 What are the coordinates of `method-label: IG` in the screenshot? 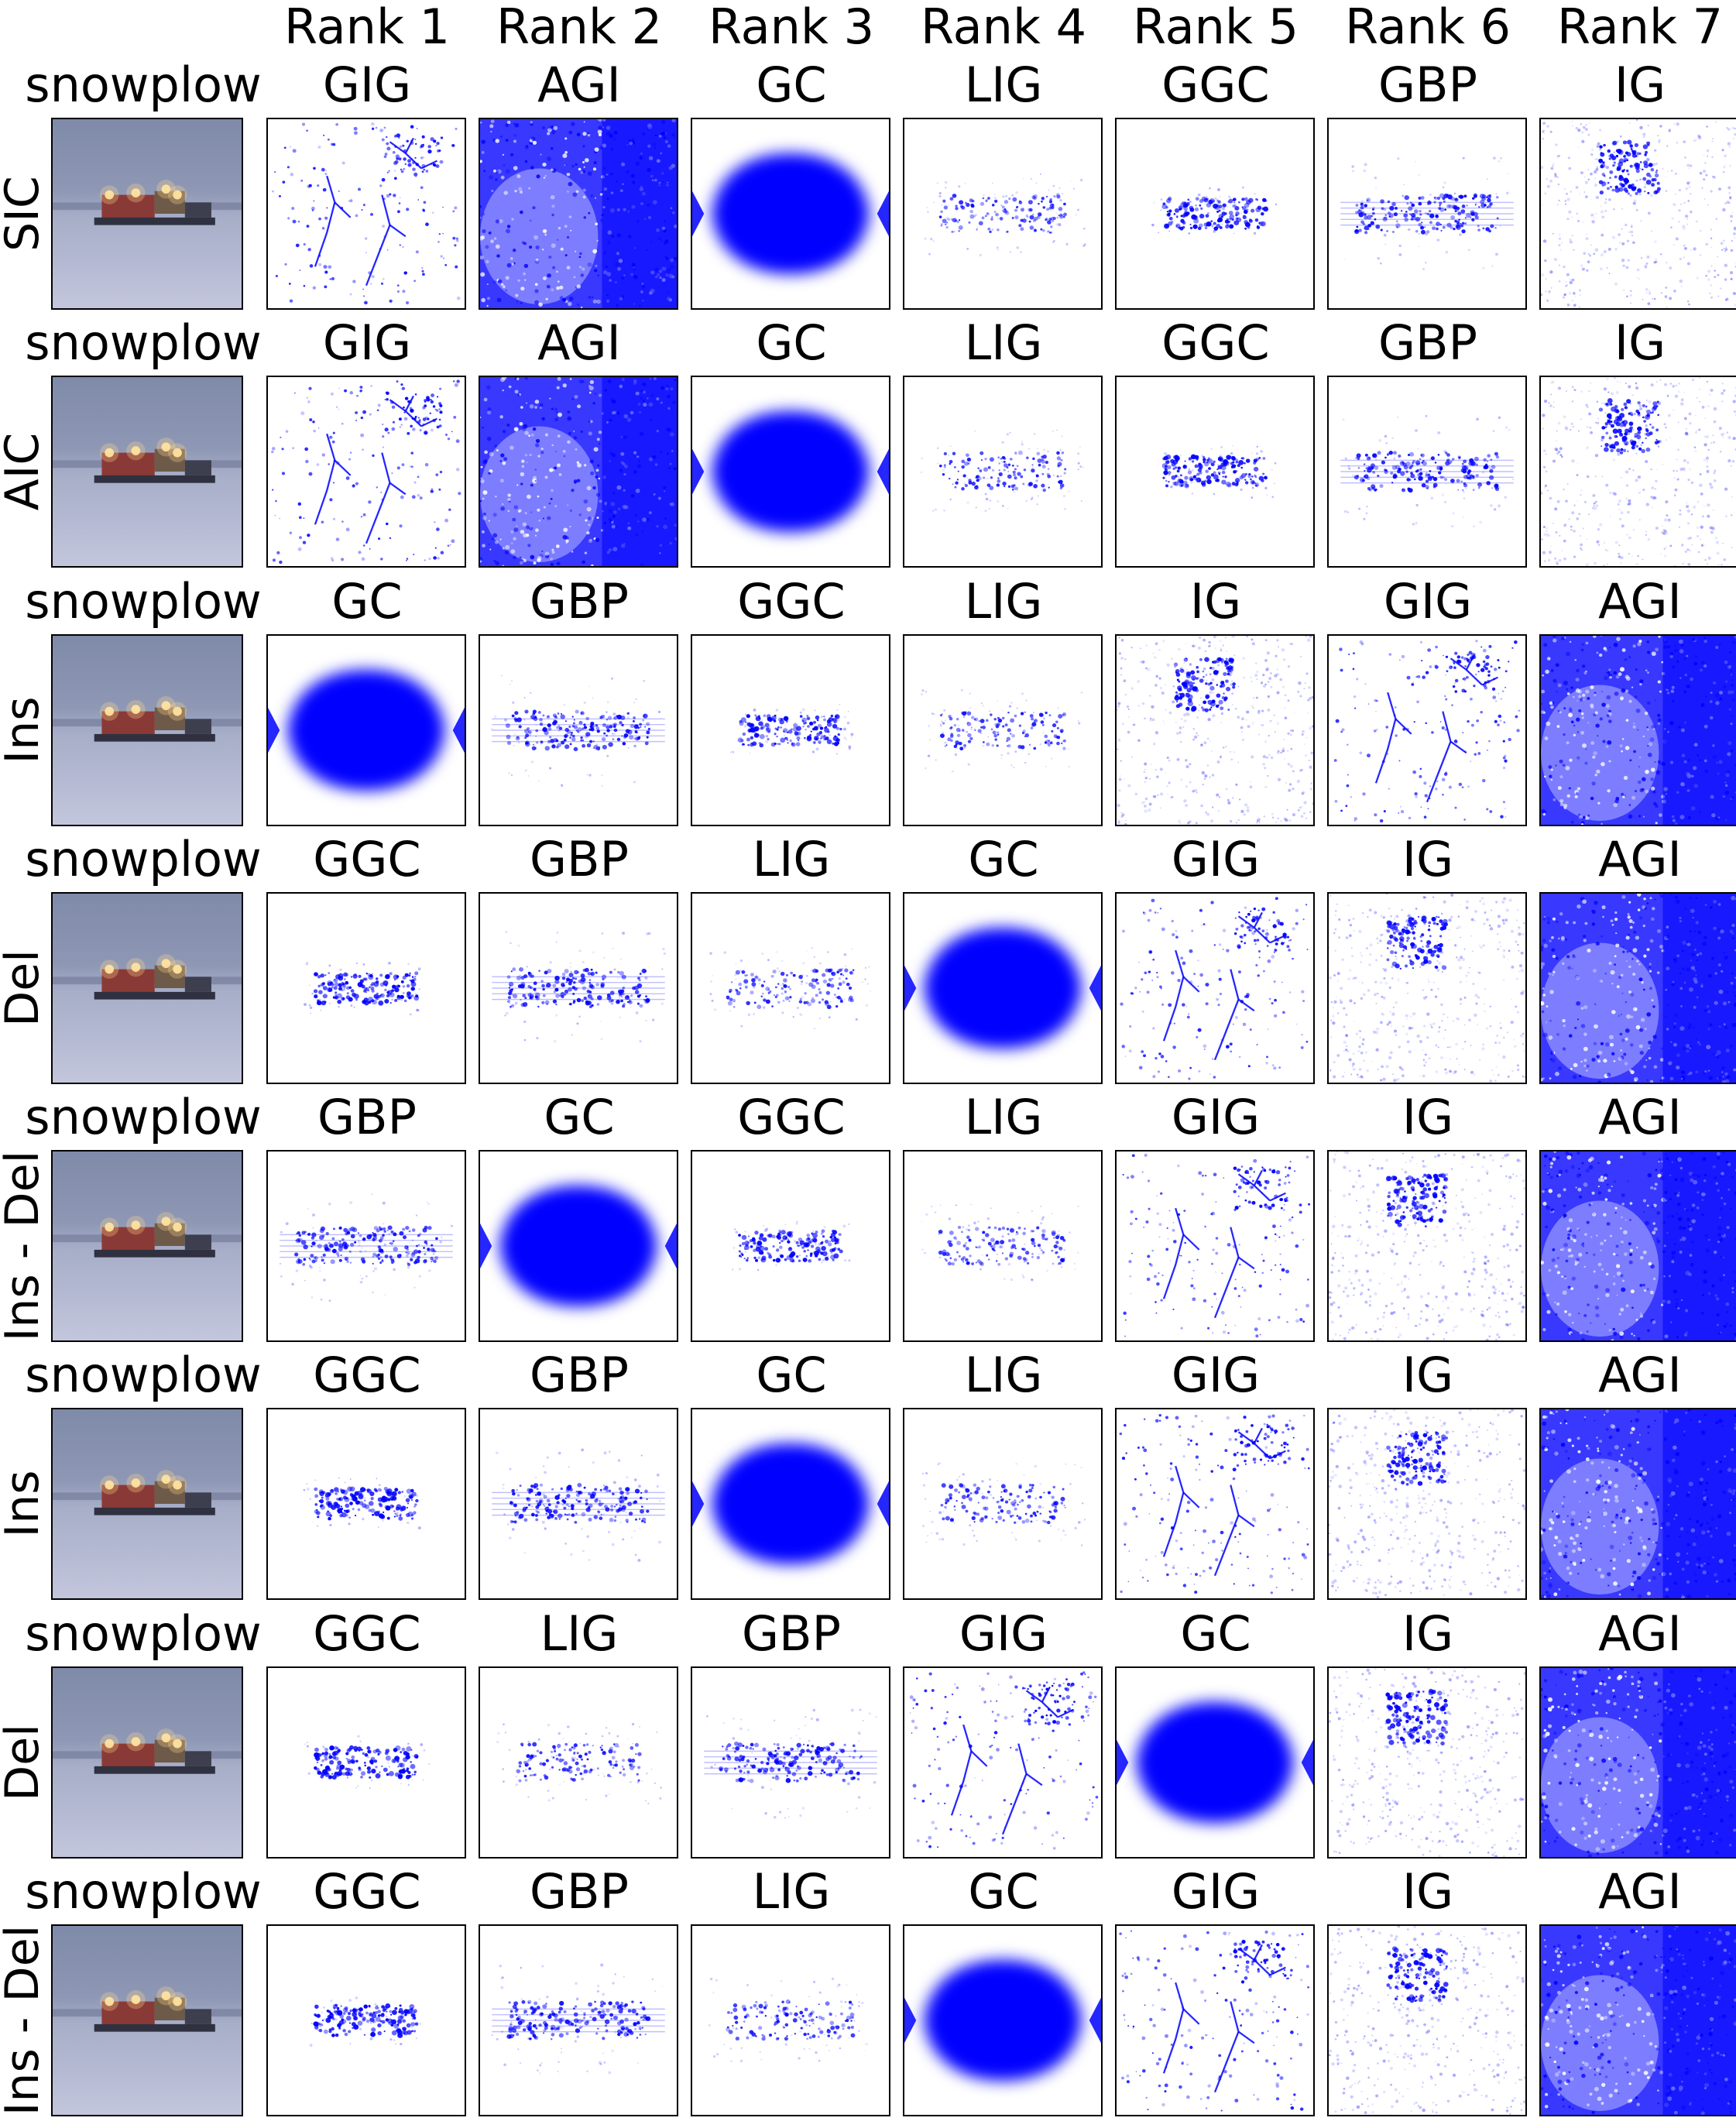 It's located at (1427, 1117).